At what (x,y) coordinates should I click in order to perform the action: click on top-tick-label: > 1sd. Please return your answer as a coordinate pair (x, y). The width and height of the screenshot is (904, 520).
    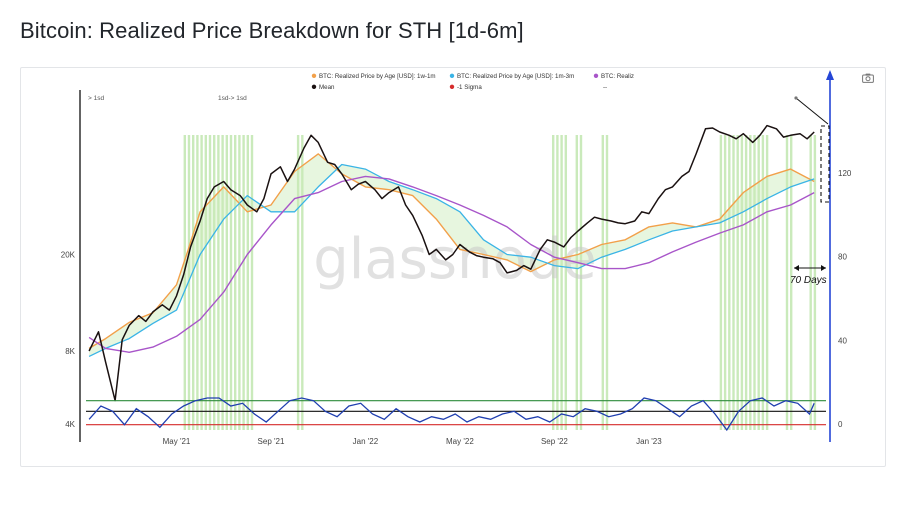
    Looking at the image, I should click on (96, 98).